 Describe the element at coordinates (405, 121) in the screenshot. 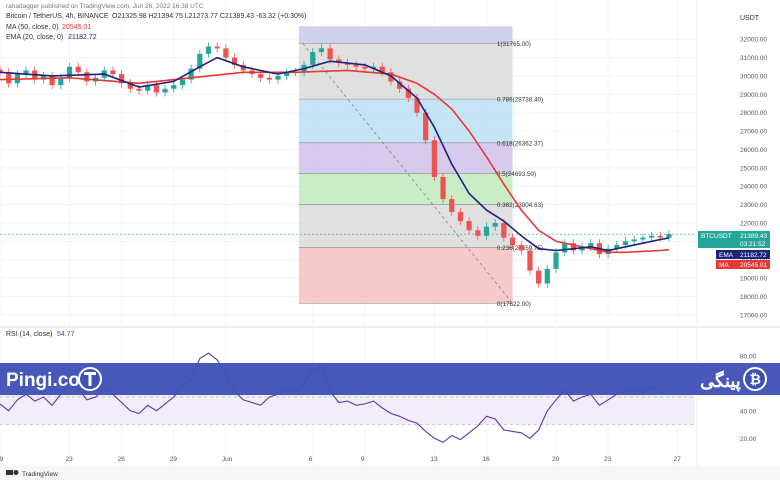

I see `fib-zone-0.786` at that location.